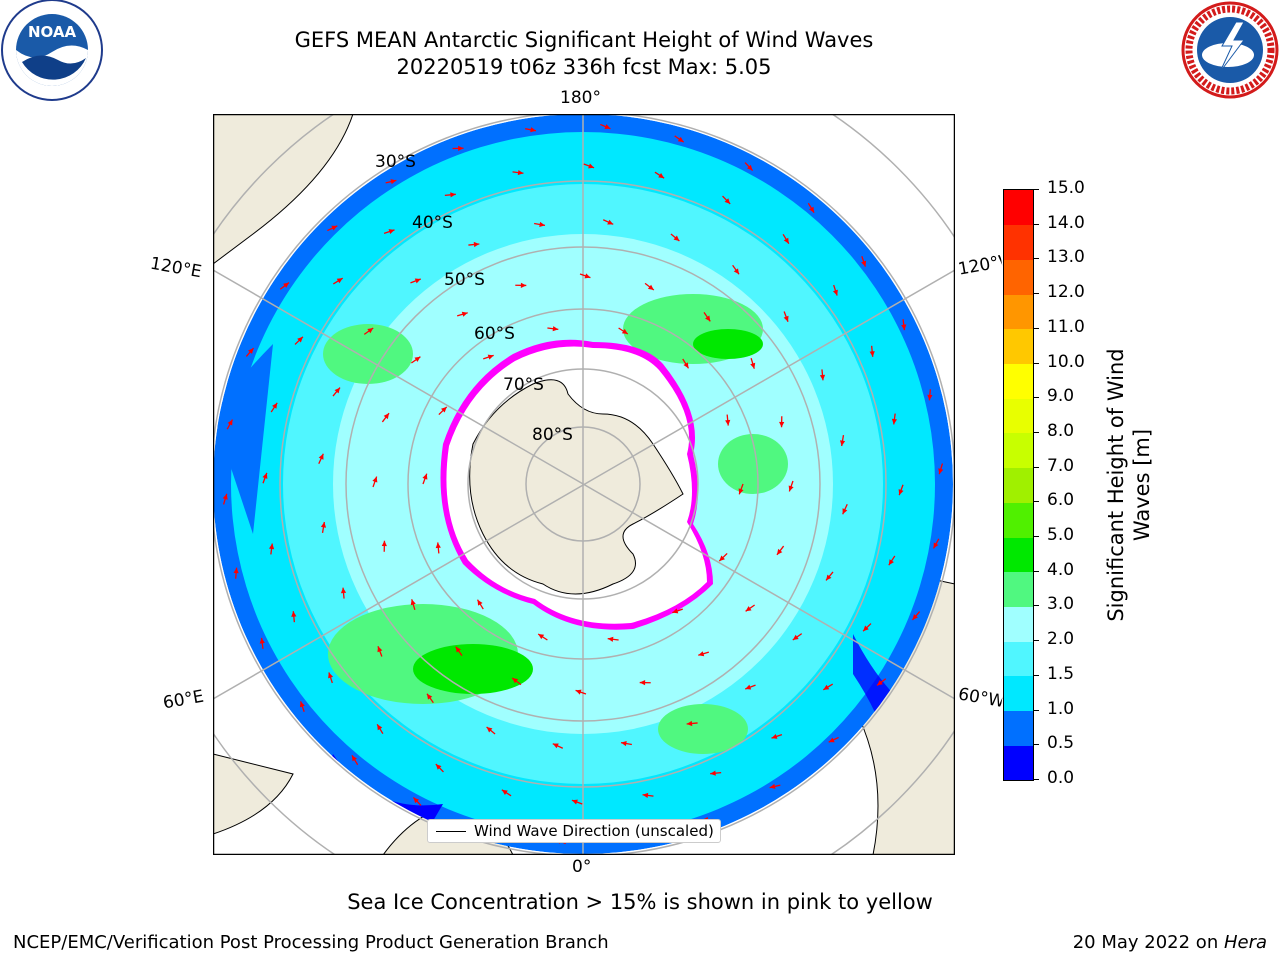  I want to click on colorbar-tick-label: 8.0, so click(1061, 430).